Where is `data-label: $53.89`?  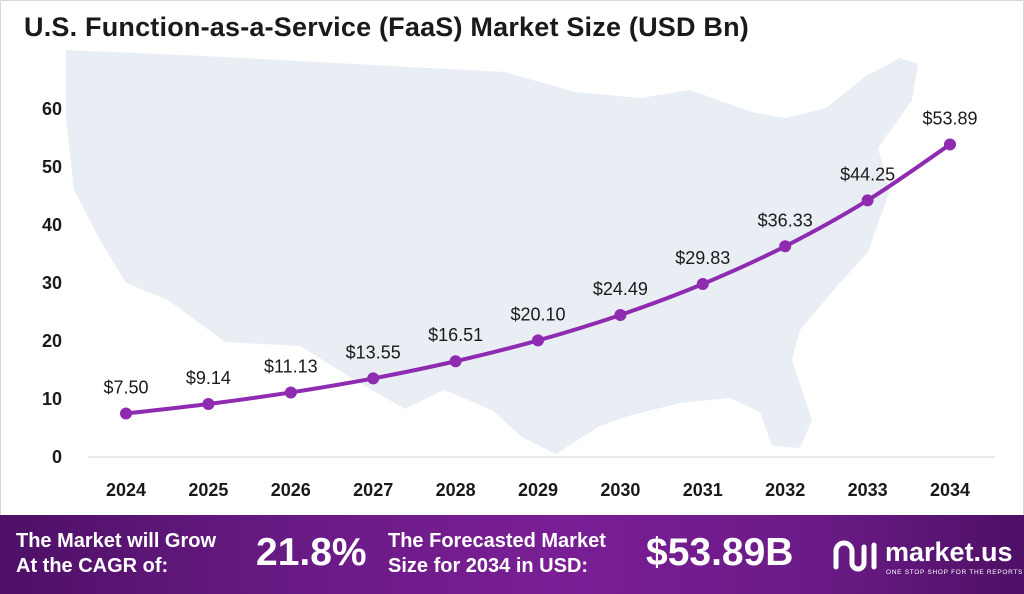 data-label: $53.89 is located at coordinates (949, 118).